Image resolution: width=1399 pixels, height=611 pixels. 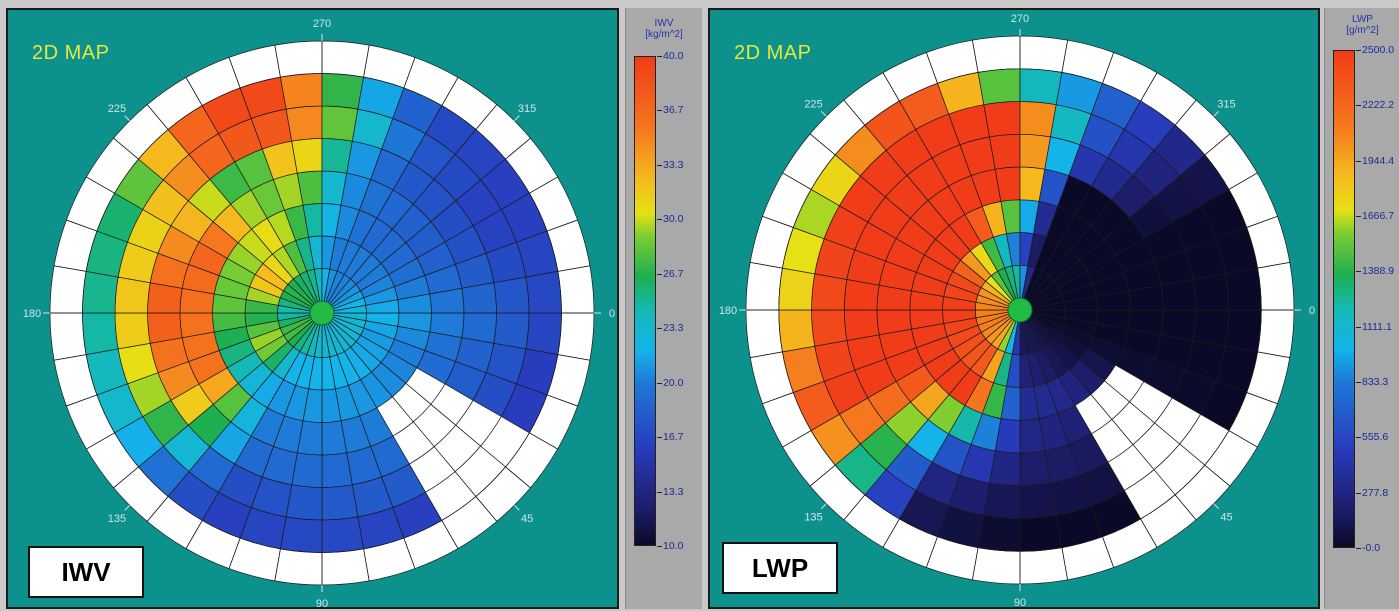 I want to click on colorbar-tick-label: 2222.2, so click(x=1375, y=105).